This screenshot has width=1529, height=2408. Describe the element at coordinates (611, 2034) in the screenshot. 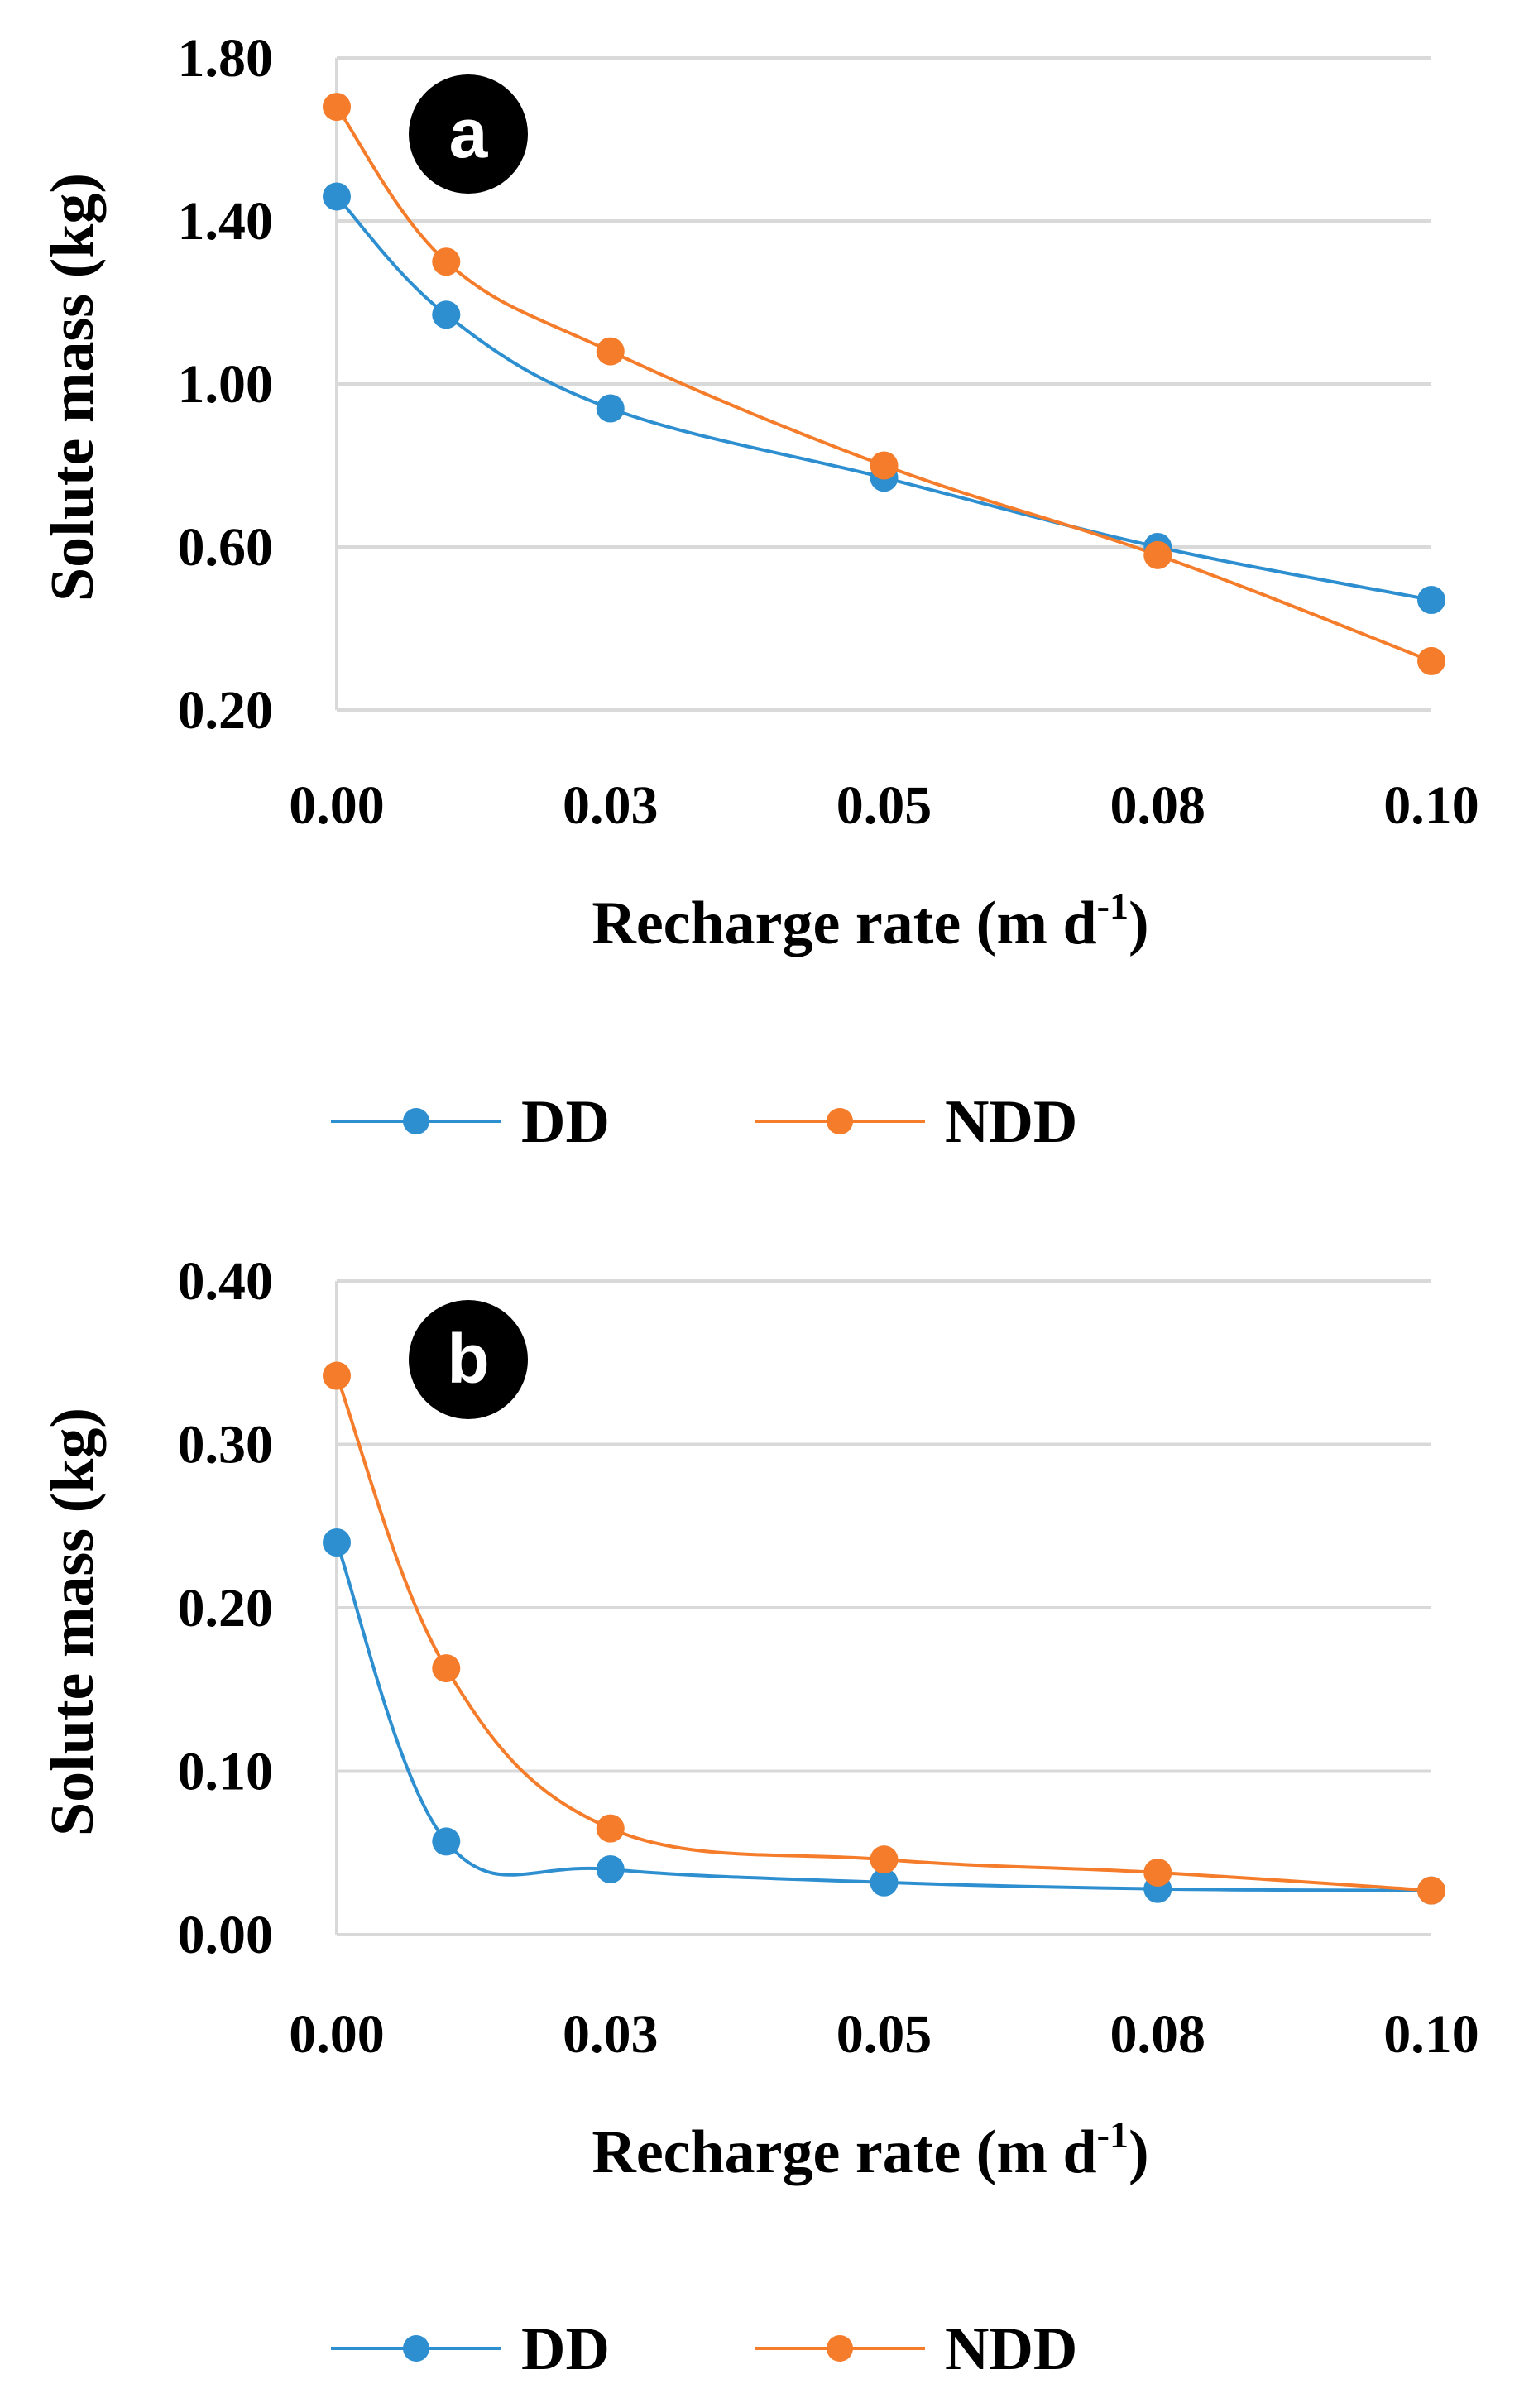

I see `panel-b-x-tick-label: 0.03` at that location.